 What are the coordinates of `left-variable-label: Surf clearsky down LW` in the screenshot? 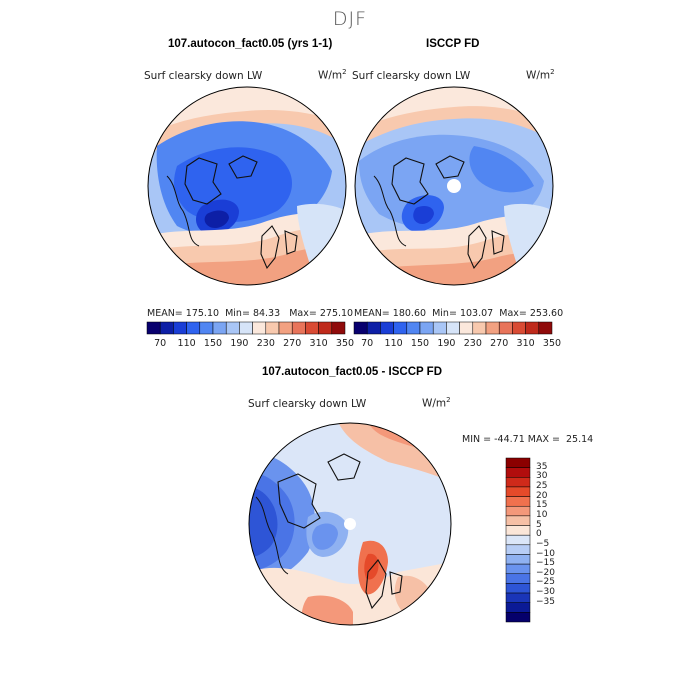 It's located at (203, 76).